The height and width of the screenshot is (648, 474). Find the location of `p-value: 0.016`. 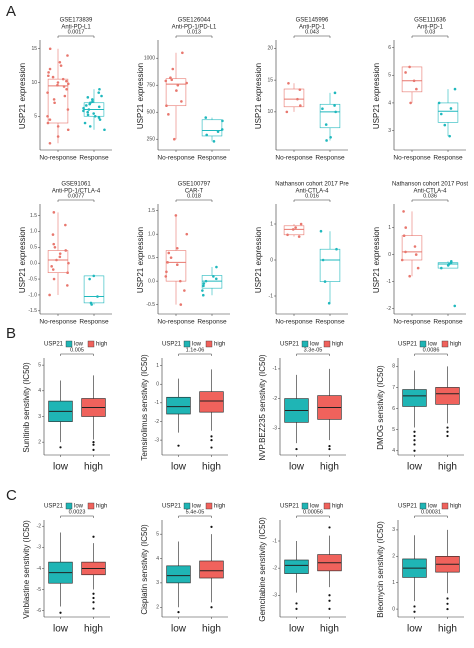

p-value: 0.016 is located at coordinates (312, 196).